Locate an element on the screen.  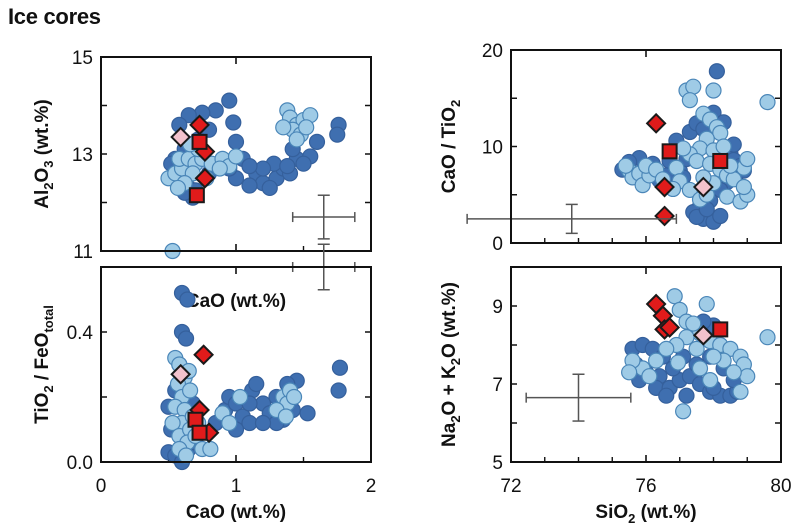
y-tick-label: 10 is located at coordinates (492, 148).